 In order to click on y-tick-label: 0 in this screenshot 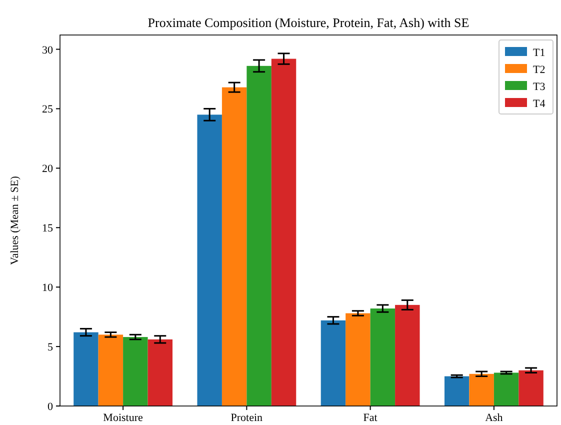, I will do `click(51, 407)`.